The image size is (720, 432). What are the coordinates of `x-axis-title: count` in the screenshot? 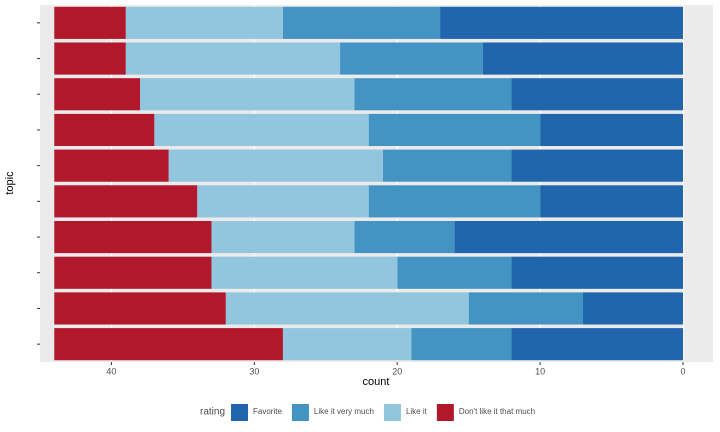 It's located at (376, 382).